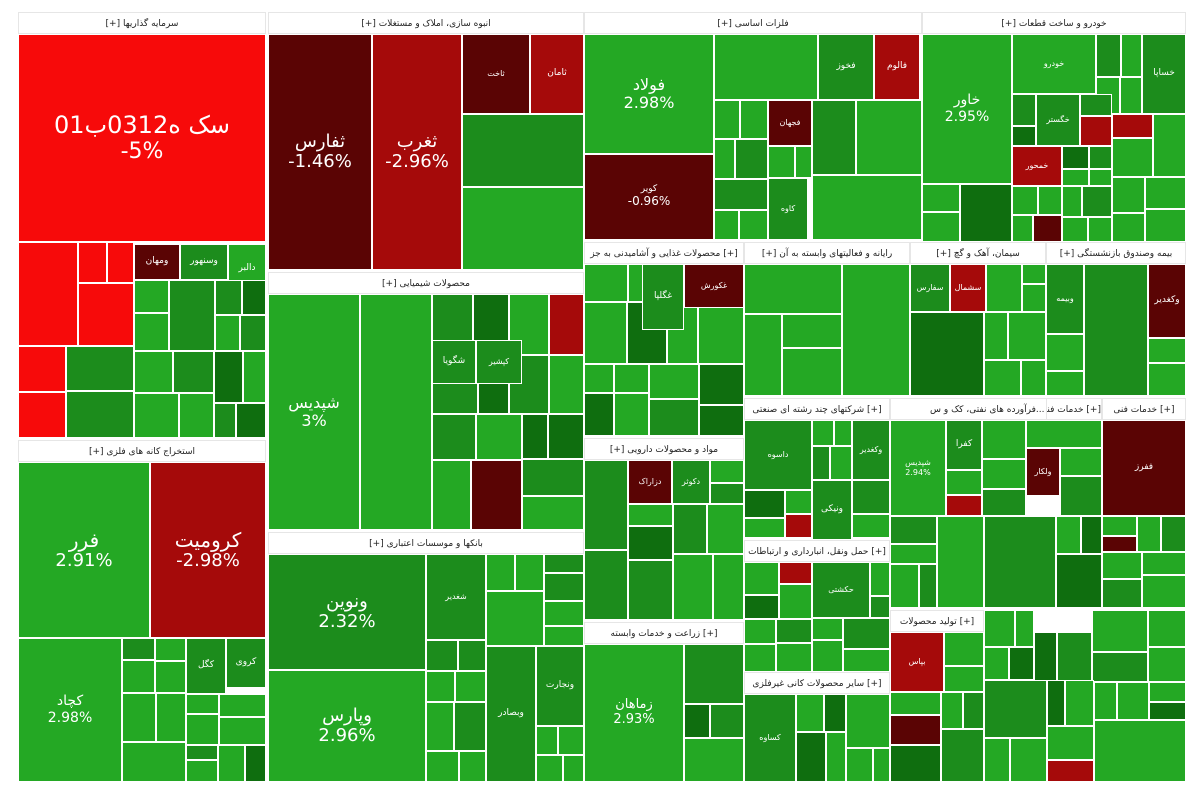  Describe the element at coordinates (1164, 74) in the screenshot. I see `stock-tile: خساپا` at that location.